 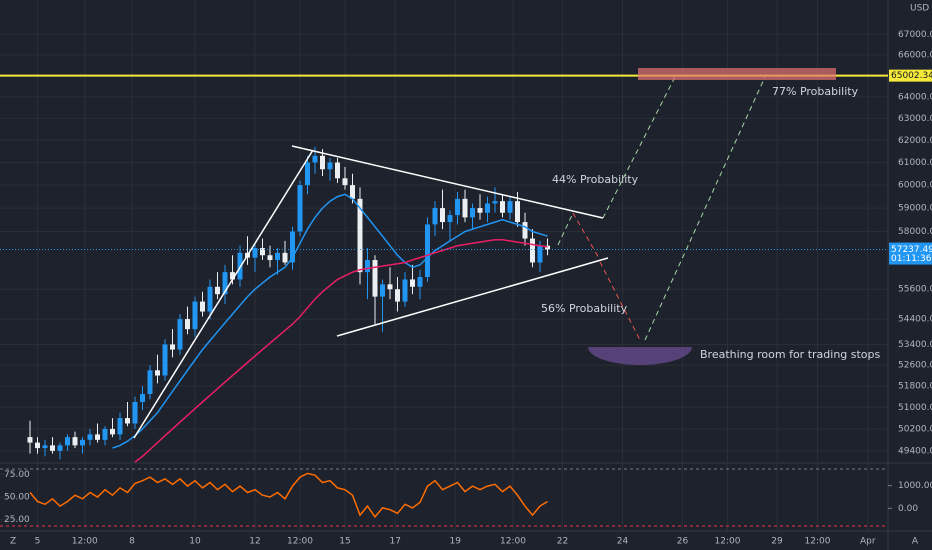 What do you see at coordinates (815, 91) in the screenshot?
I see `annotation: 77% Probability` at bounding box center [815, 91].